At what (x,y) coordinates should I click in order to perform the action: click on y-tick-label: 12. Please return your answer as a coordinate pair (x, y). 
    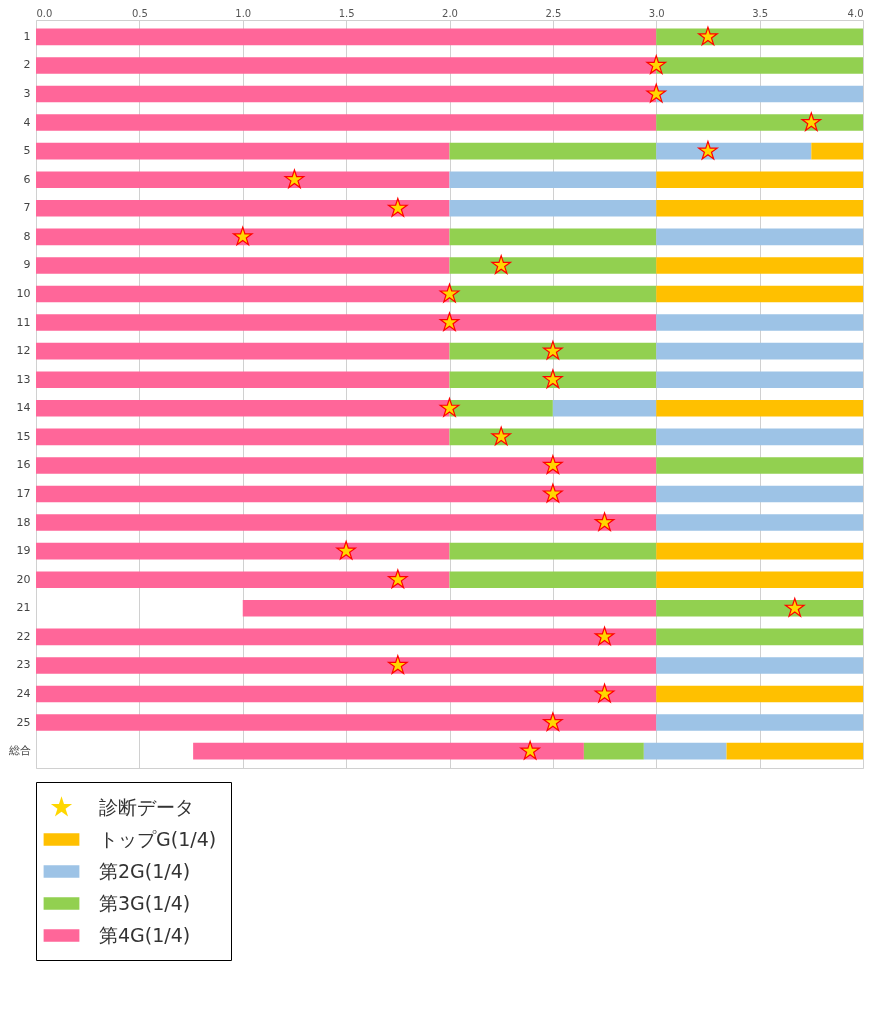
    Looking at the image, I should click on (23, 351).